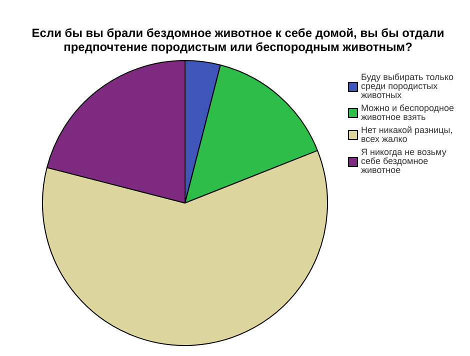  What do you see at coordinates (407, 134) in the screenshot?
I see `legend-label: Нет никакой разницы, всех жалко` at bounding box center [407, 134].